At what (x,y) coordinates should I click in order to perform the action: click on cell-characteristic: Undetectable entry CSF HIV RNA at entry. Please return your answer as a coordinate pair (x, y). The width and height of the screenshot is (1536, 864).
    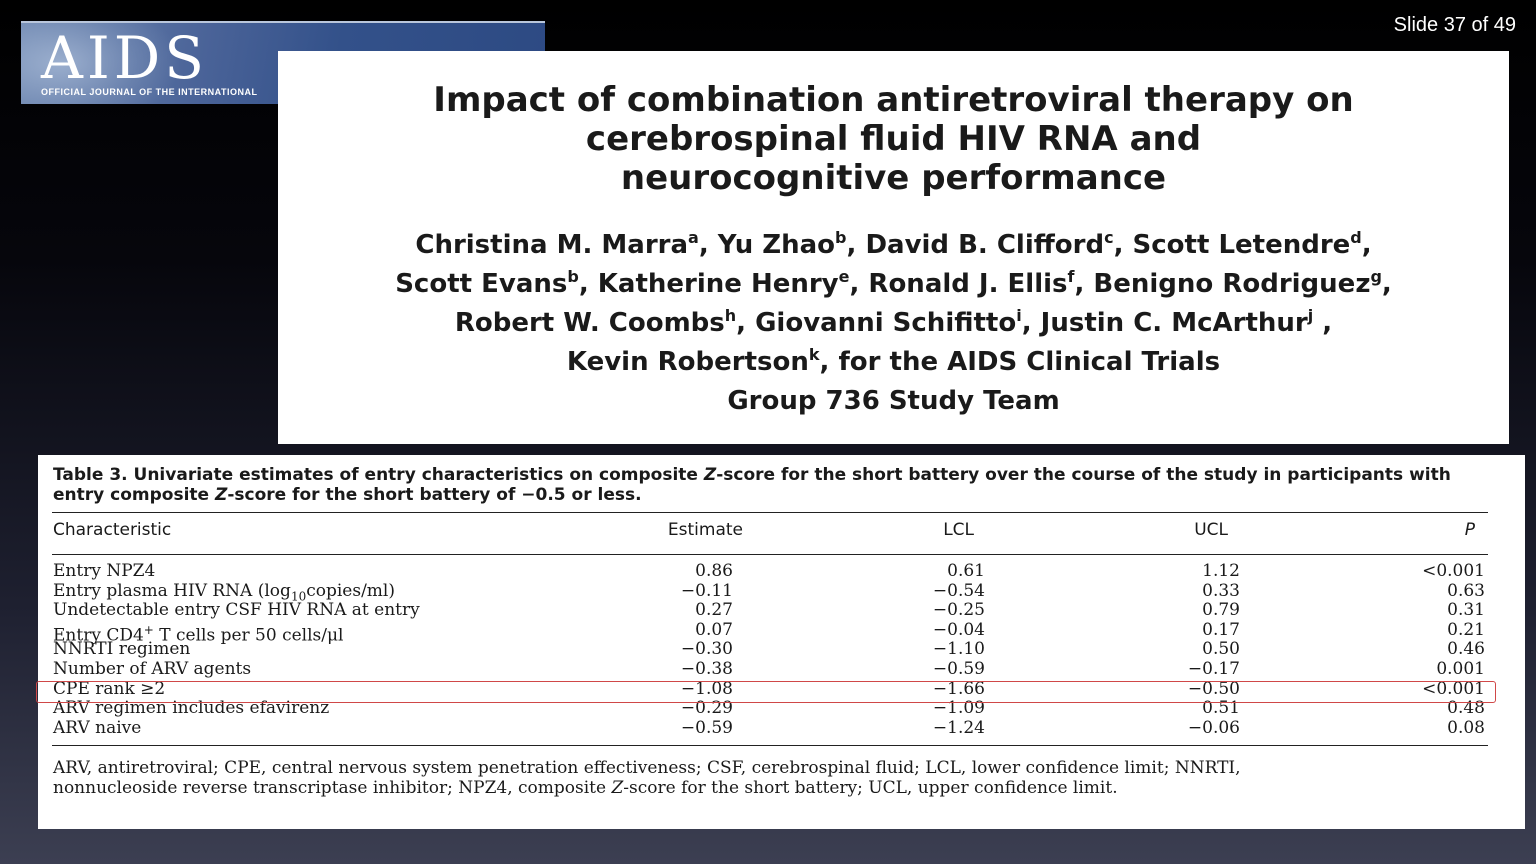
    Looking at the image, I should click on (236, 610).